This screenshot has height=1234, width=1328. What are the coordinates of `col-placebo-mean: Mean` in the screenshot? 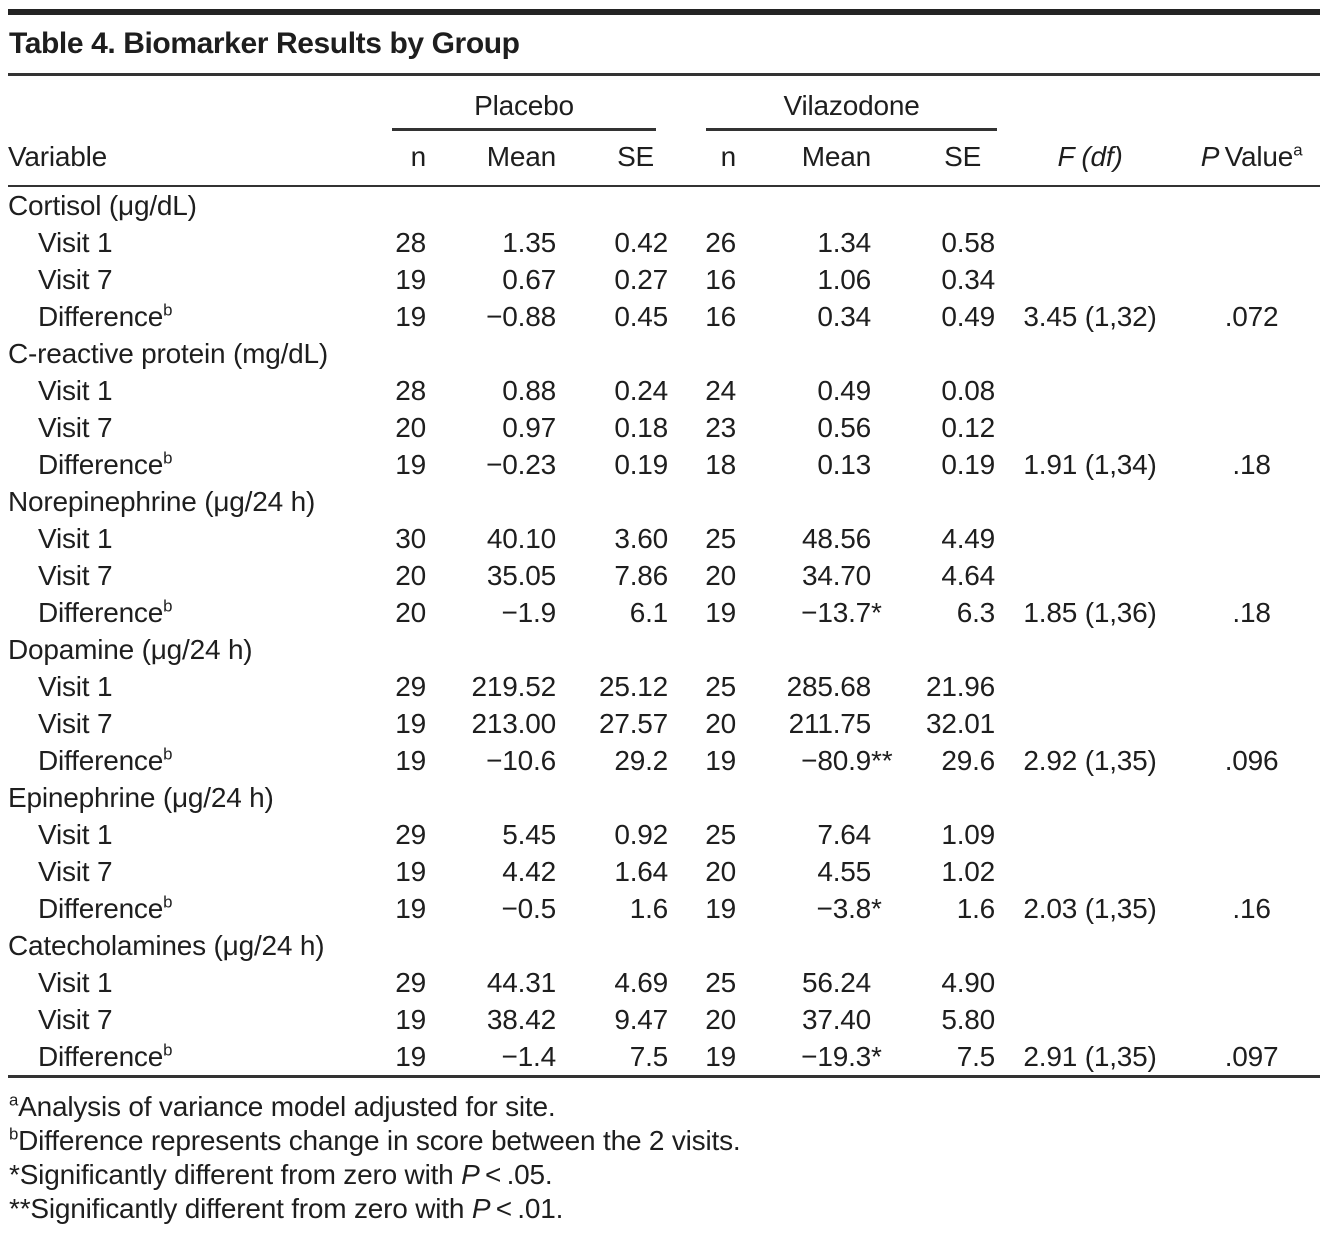 It's located at (496, 159).